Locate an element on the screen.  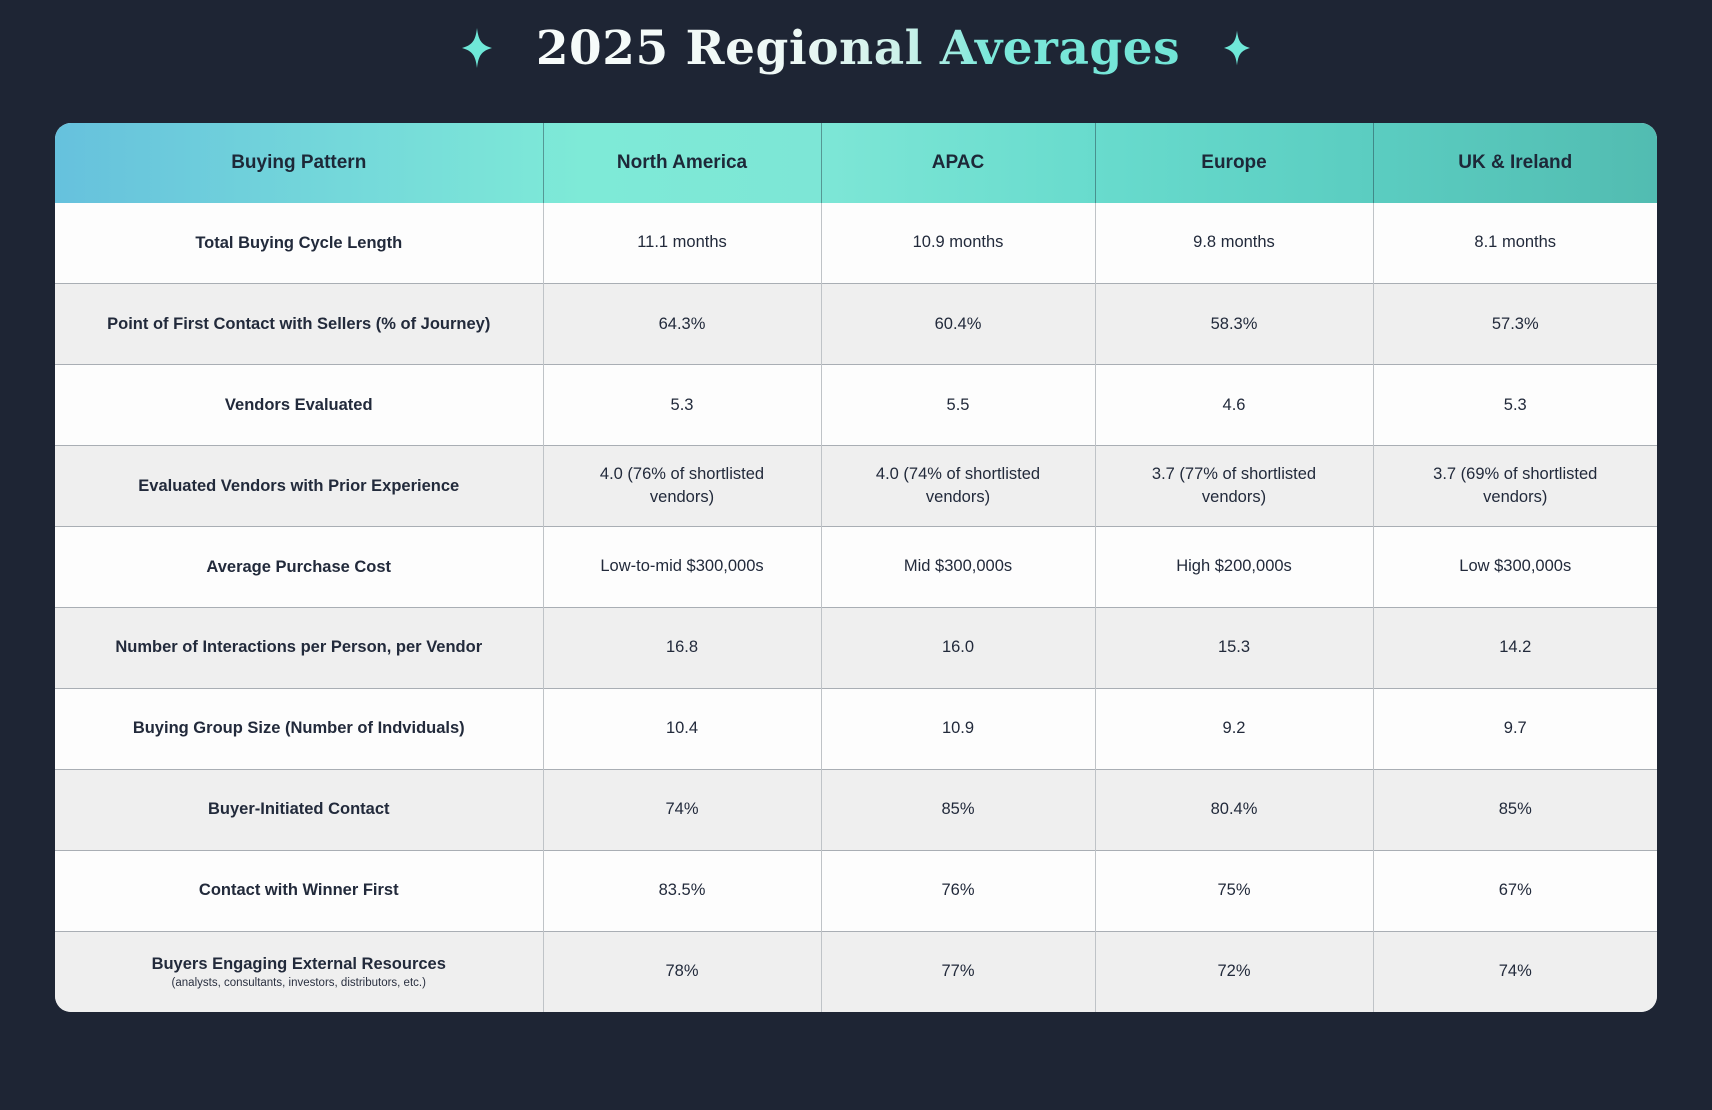
row-label: Total Buying Cycle Length is located at coordinates (299, 243).